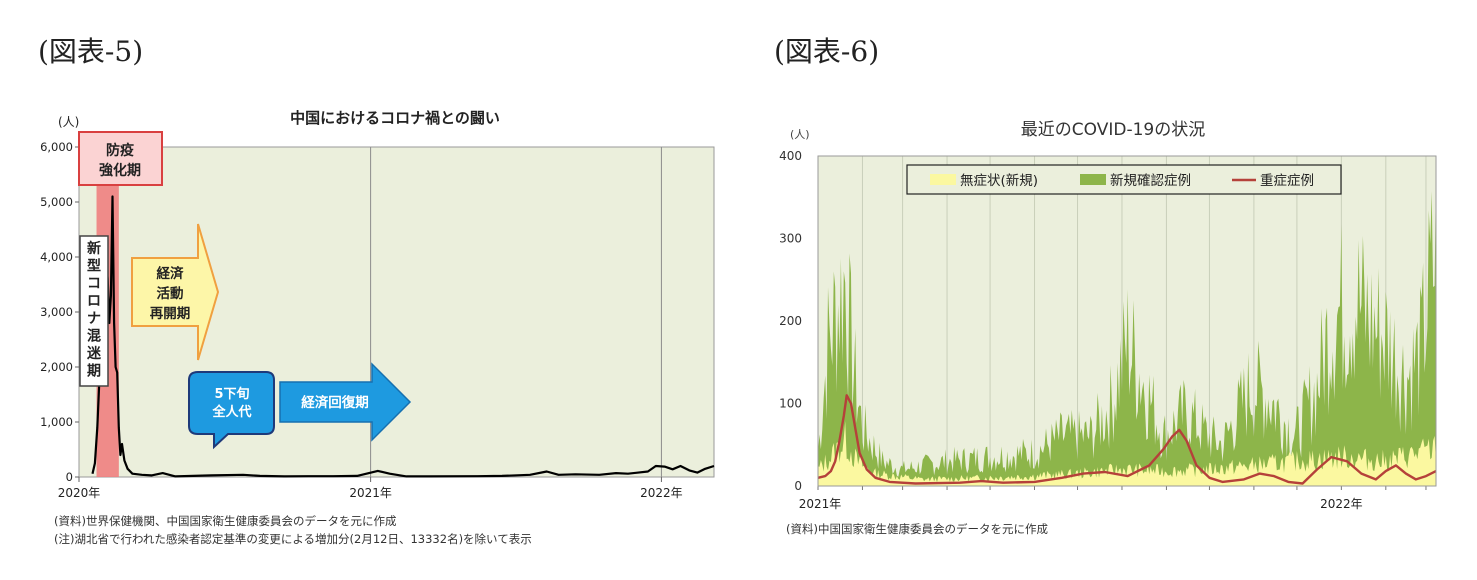 This screenshot has height=580, width=1477. What do you see at coordinates (69, 477) in the screenshot?
I see `fig5-y-tick-label: 0` at bounding box center [69, 477].